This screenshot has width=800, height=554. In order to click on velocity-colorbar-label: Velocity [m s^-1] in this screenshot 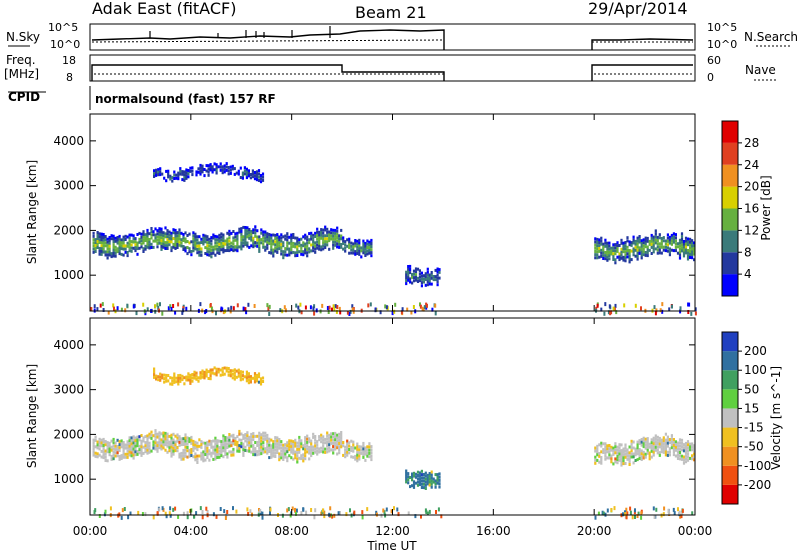, I will do `click(776, 418)`.